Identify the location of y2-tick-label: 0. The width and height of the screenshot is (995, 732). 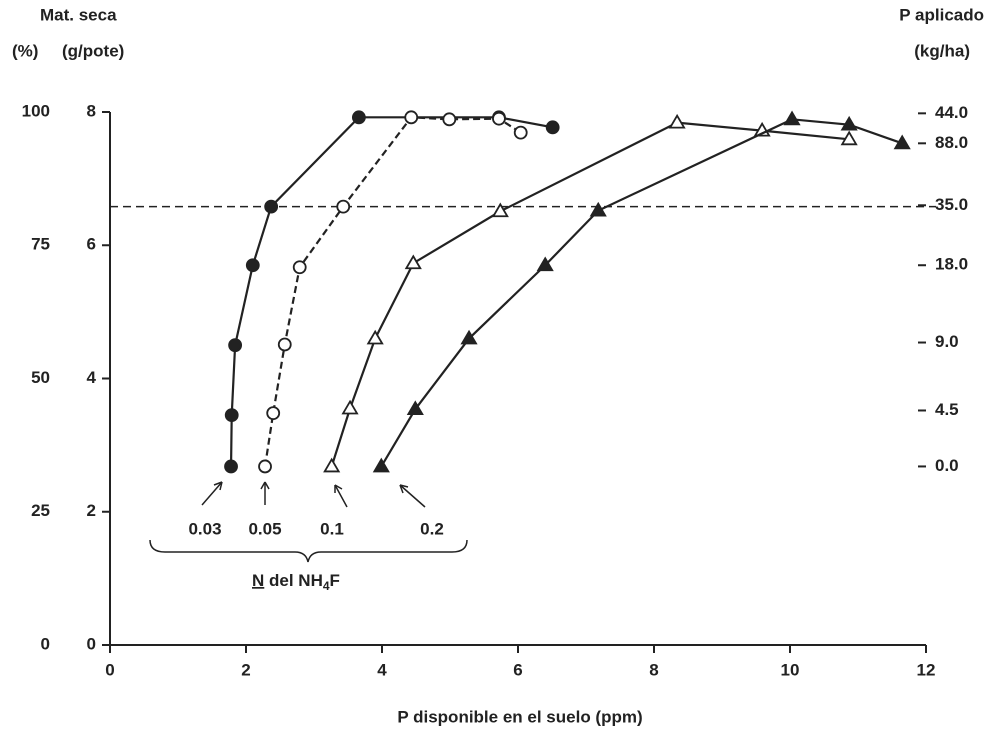
(45, 643).